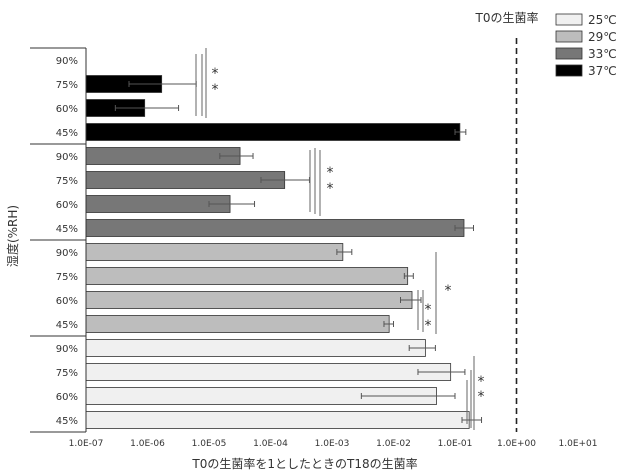 Image resolution: width=622 pixels, height=474 pixels. What do you see at coordinates (393, 444) in the screenshot?
I see `x-tick-label: 1.0E-02` at bounding box center [393, 444].